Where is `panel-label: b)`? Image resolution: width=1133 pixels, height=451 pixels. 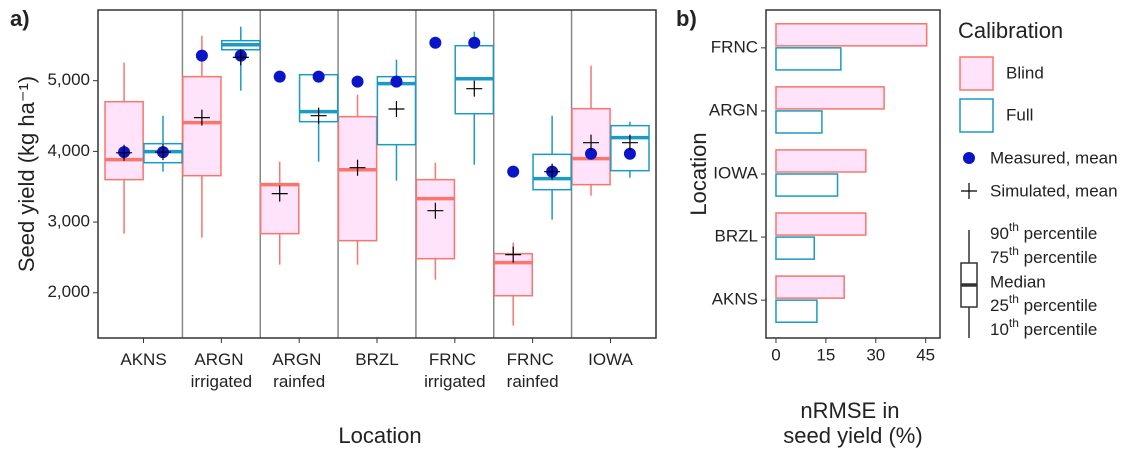
panel-label: b) is located at coordinates (686, 18).